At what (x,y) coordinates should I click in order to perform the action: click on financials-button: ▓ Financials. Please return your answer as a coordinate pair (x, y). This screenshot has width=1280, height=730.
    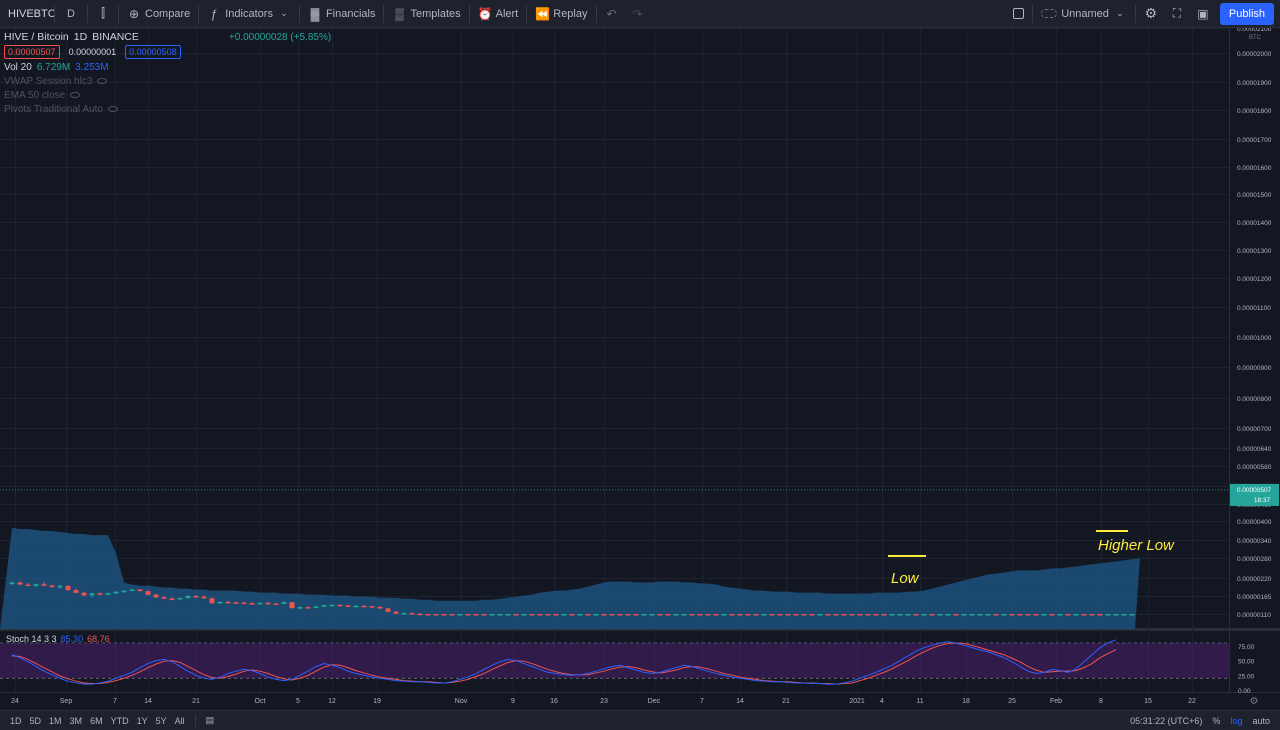
    Looking at the image, I should click on (342, 14).